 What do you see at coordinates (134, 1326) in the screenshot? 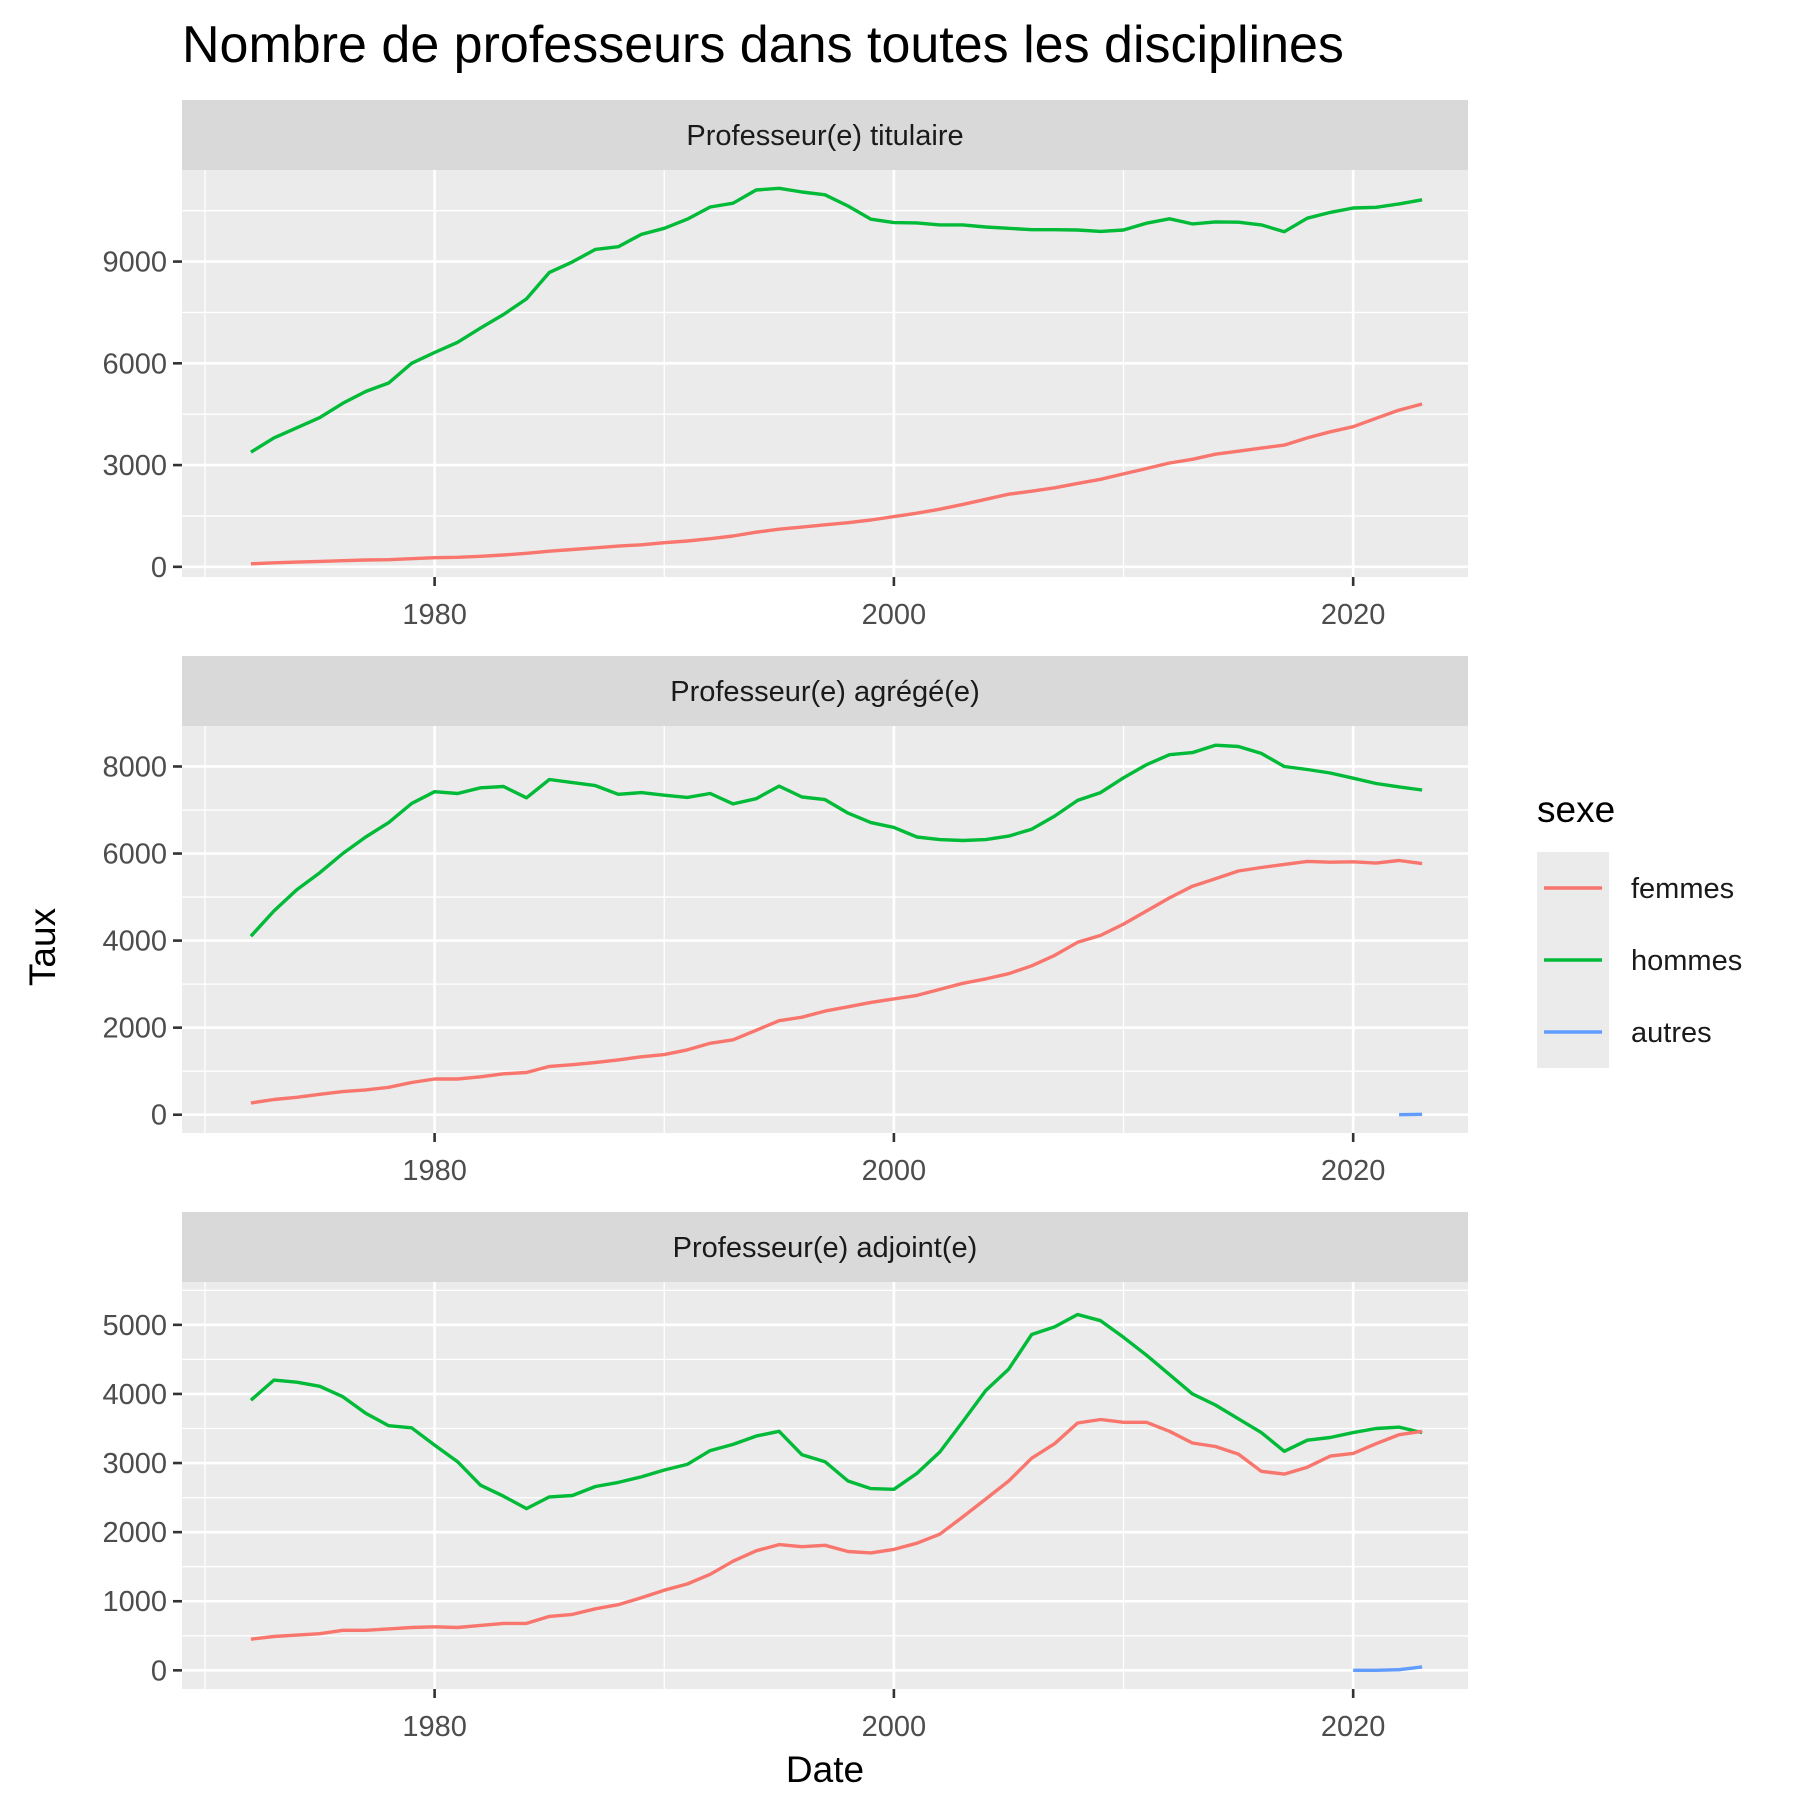
I see `y-tick-label: 5000` at bounding box center [134, 1326].